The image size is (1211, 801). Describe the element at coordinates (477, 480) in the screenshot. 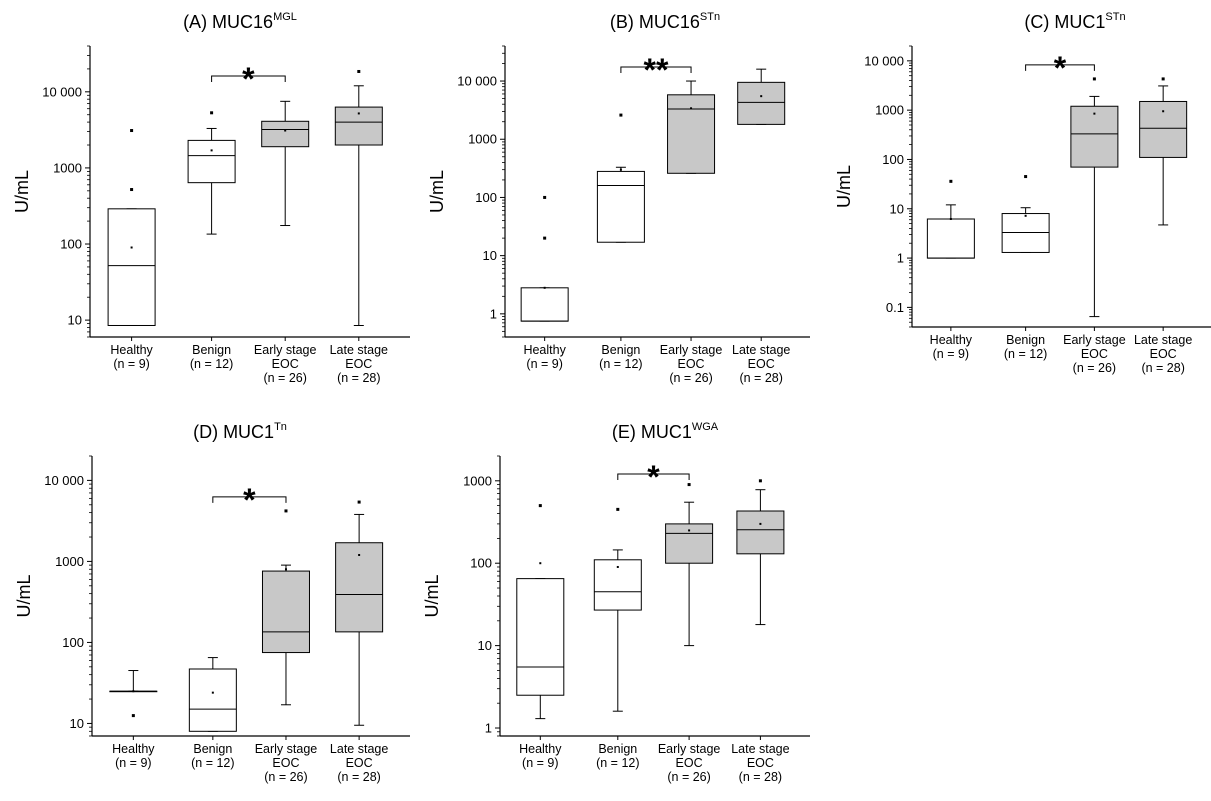

I see `y-tick-label: 1000` at that location.